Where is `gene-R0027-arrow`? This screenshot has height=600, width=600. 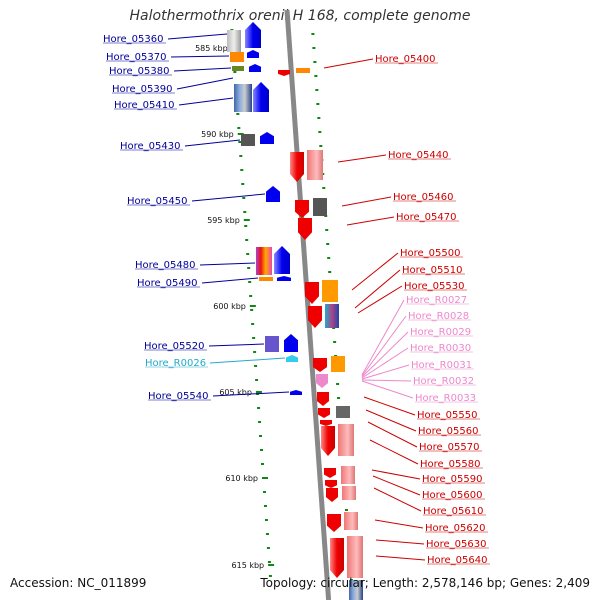
gene-R0027-arrow is located at coordinates (320, 365).